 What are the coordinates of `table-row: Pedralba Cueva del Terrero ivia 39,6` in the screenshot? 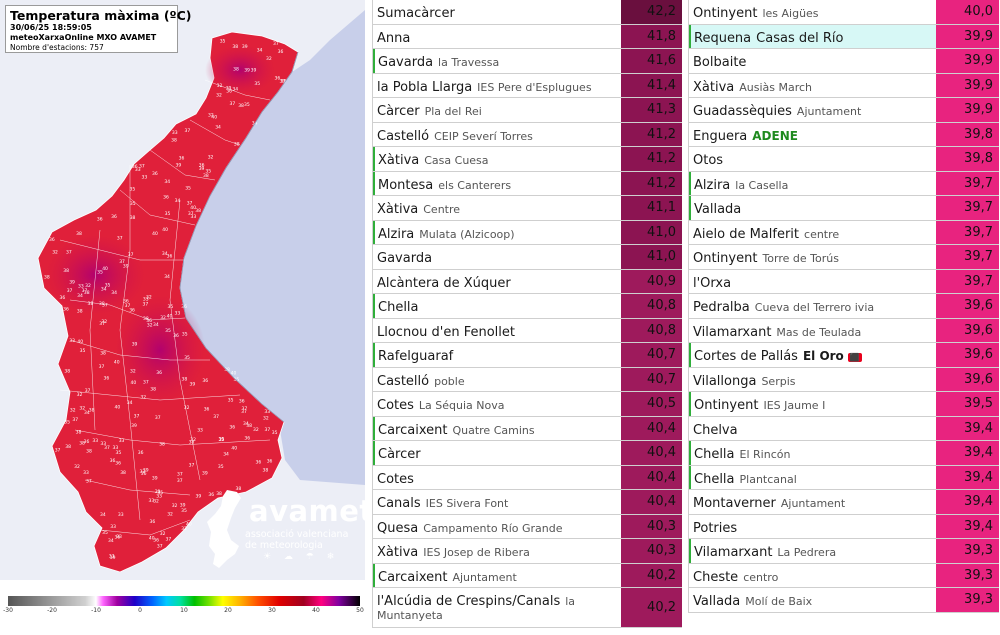 It's located at (844, 306).